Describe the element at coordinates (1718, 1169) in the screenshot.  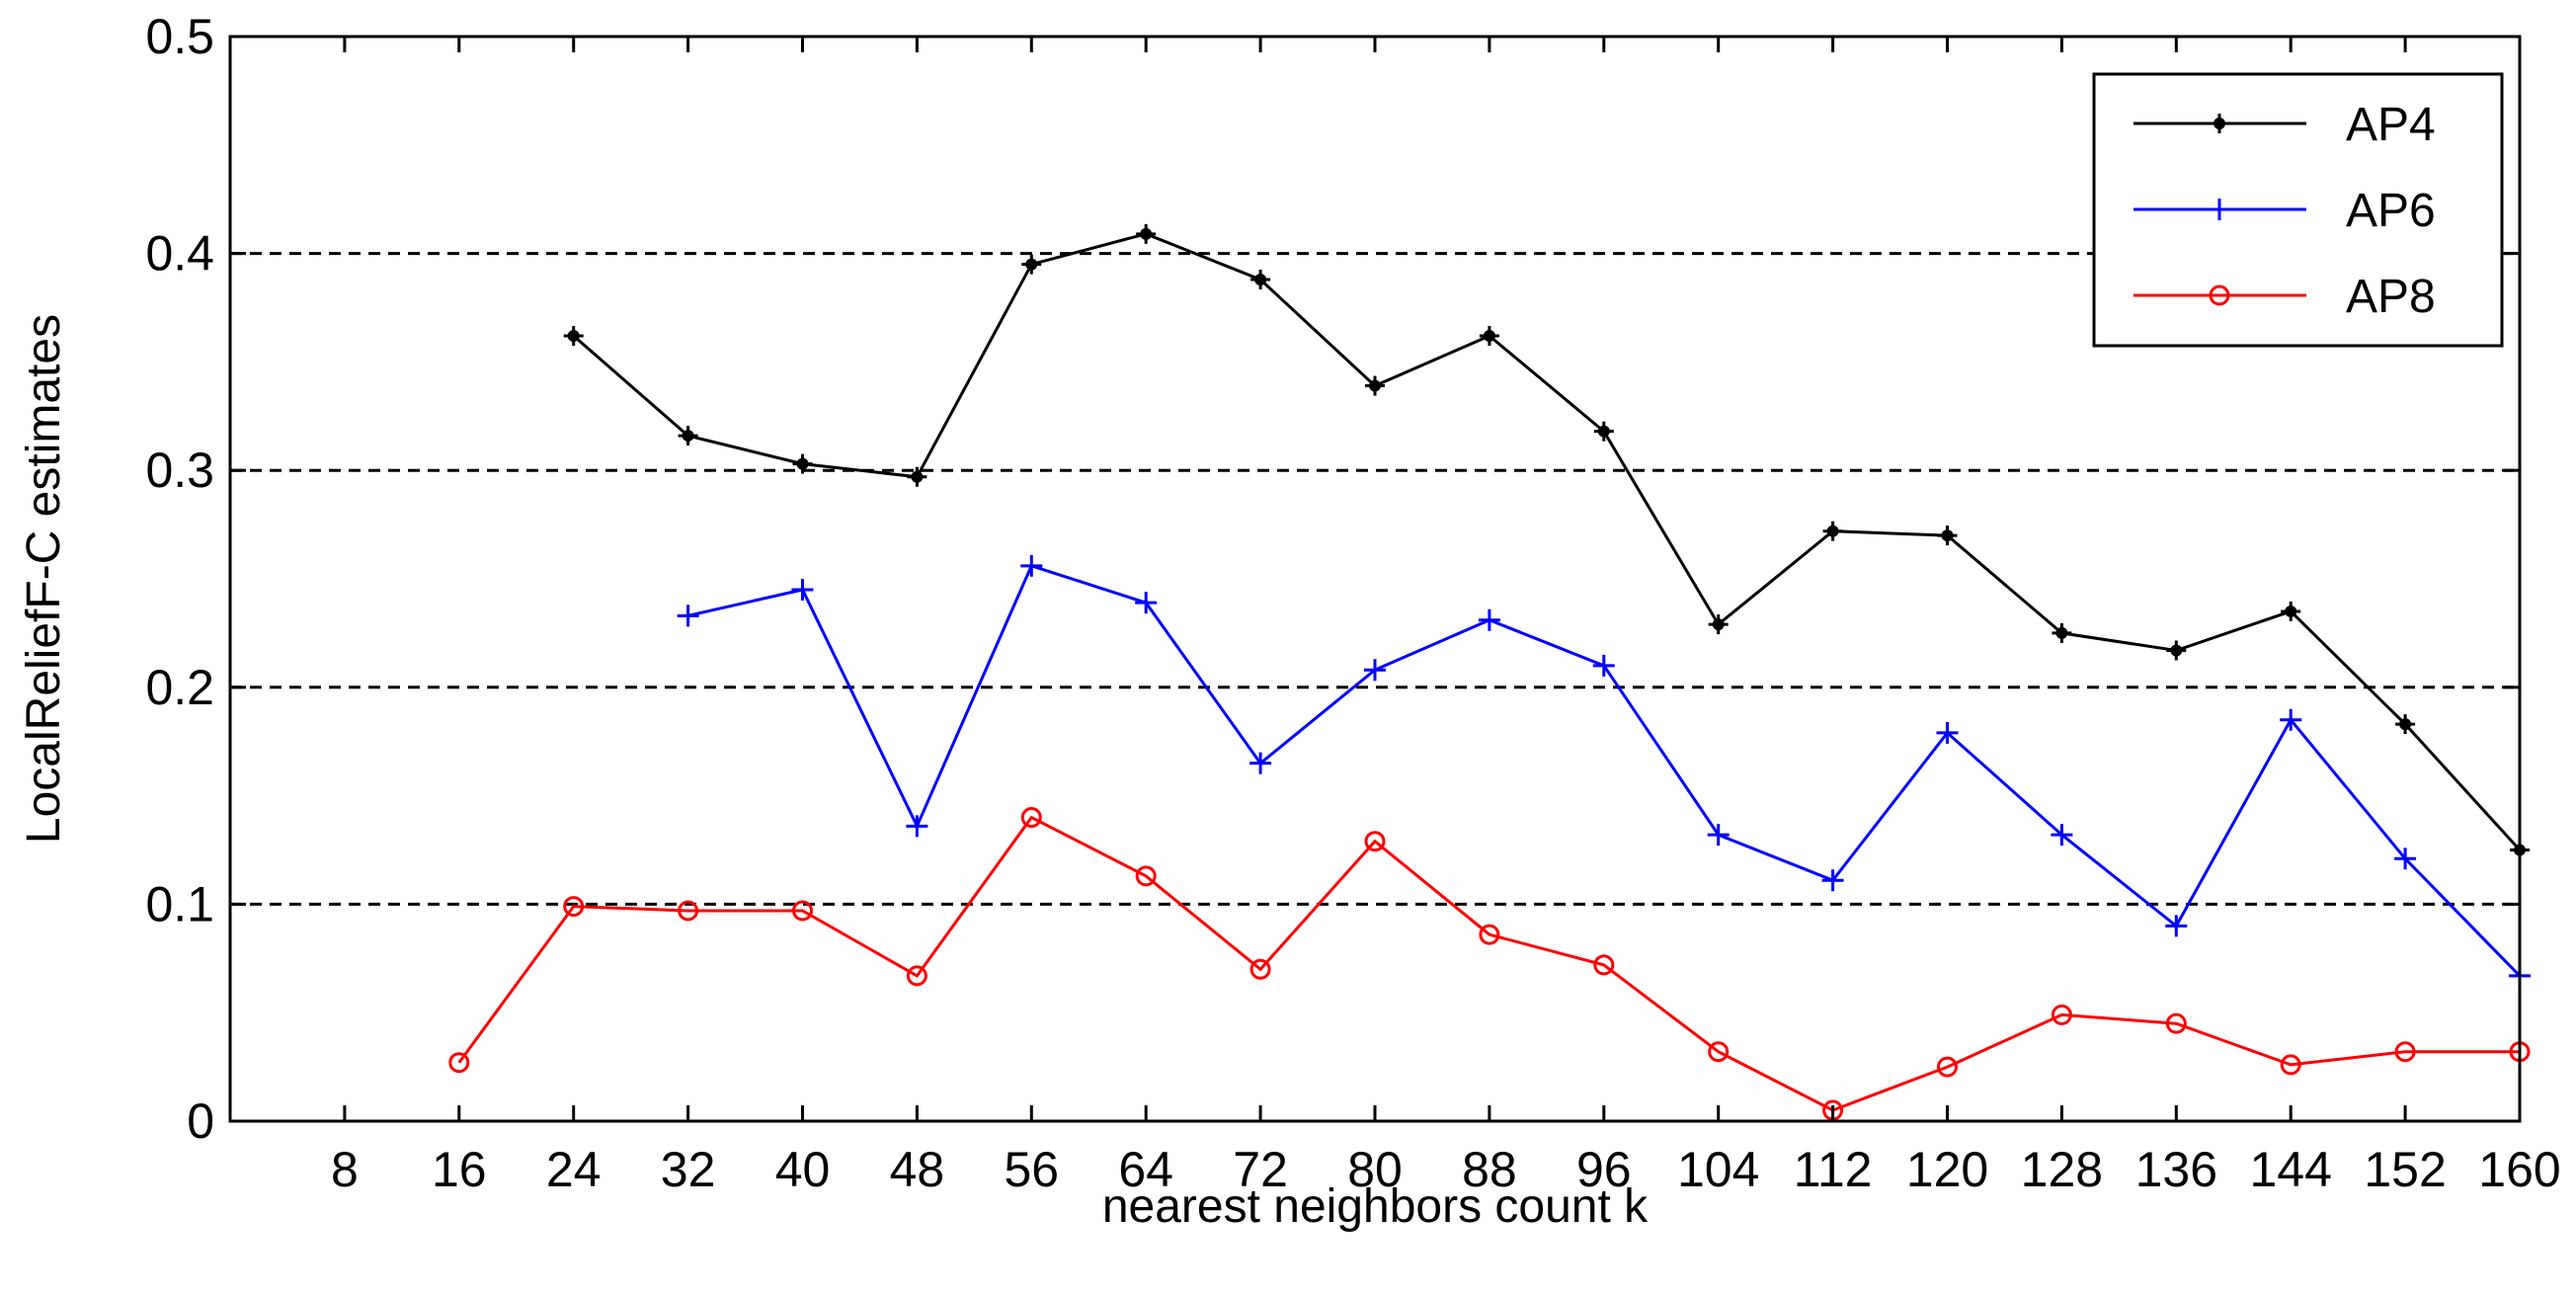
I see `x-tick-label: 104` at that location.